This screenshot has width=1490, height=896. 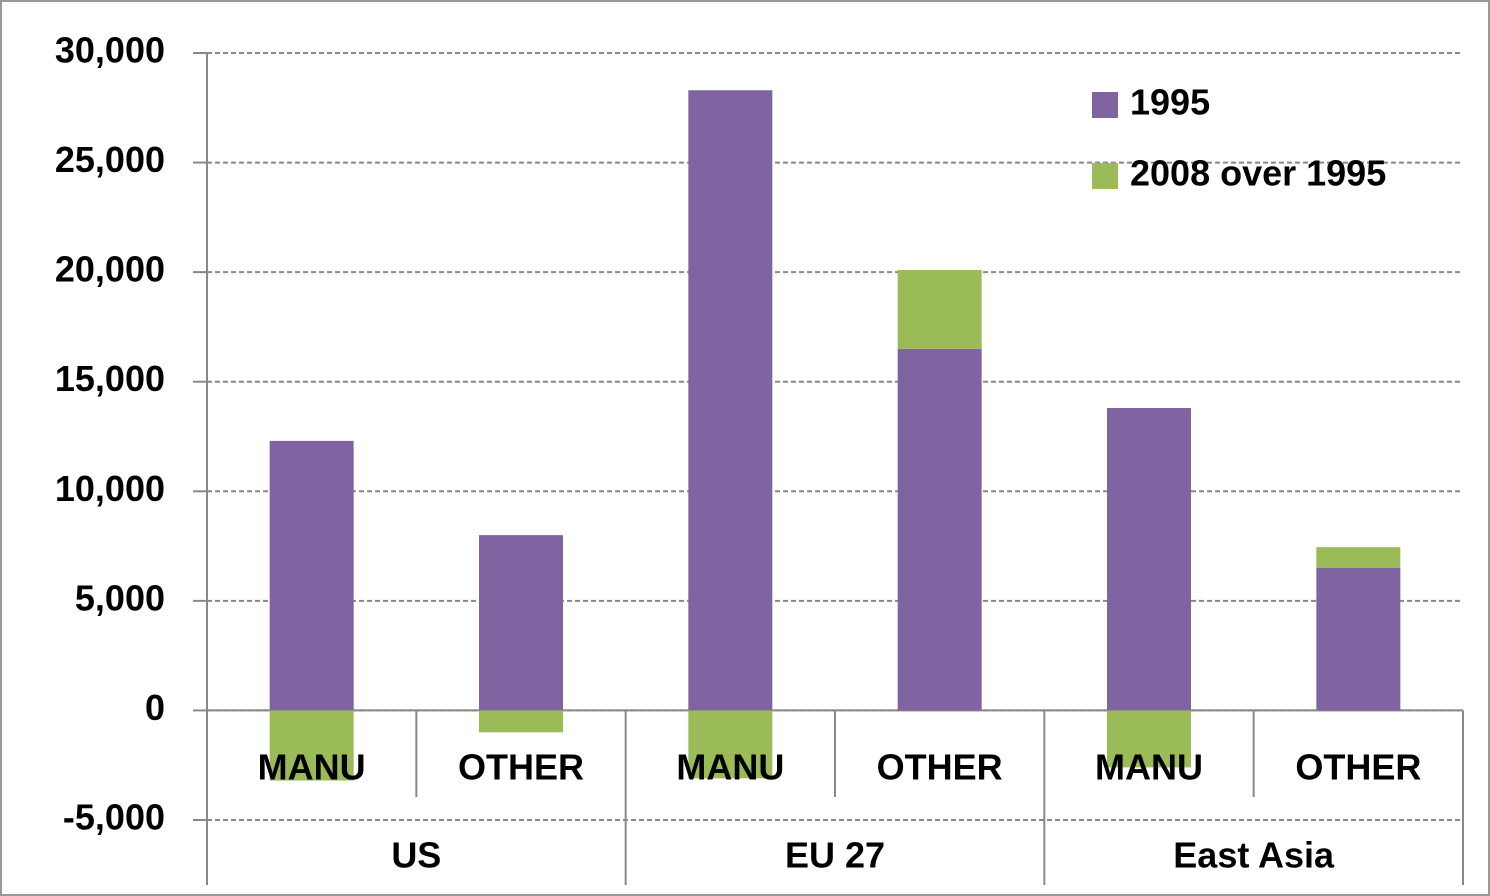 I want to click on group-label: EU 27, so click(x=835, y=855).